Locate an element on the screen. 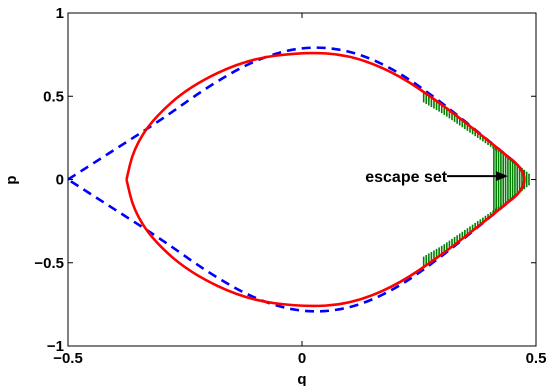  x-tick-label: 0.5 is located at coordinates (536, 358).